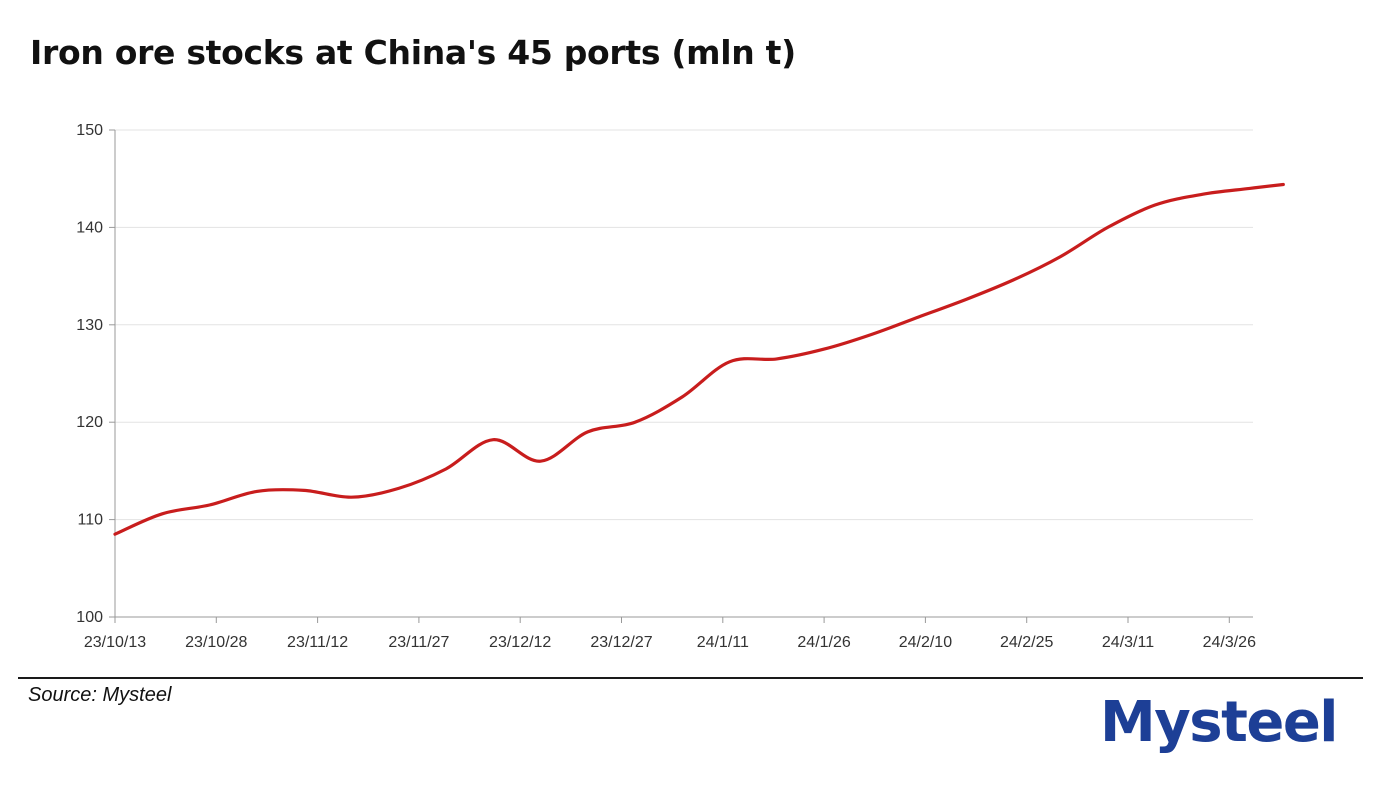 The height and width of the screenshot is (786, 1386). I want to click on y-tick-label: 130, so click(89, 325).